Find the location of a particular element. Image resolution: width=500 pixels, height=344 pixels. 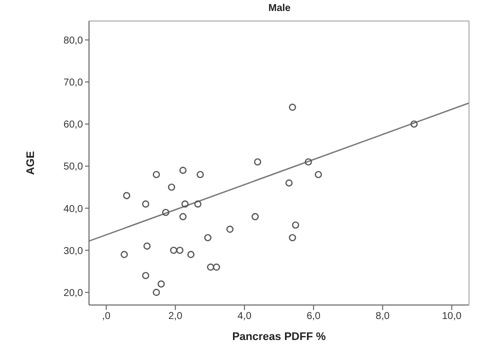

y-tick-label: 50,0 is located at coordinates (74, 167).